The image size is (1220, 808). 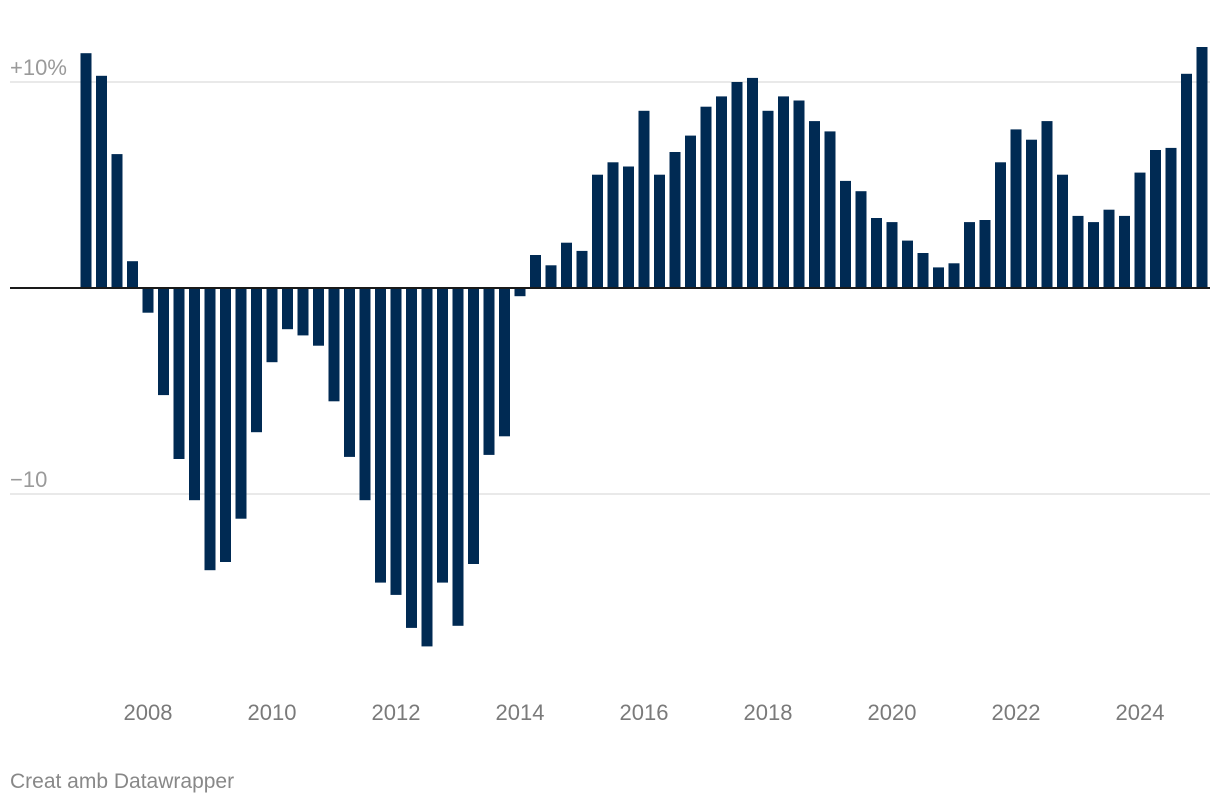 I want to click on x-tick-label: 2008, so click(x=148, y=712).